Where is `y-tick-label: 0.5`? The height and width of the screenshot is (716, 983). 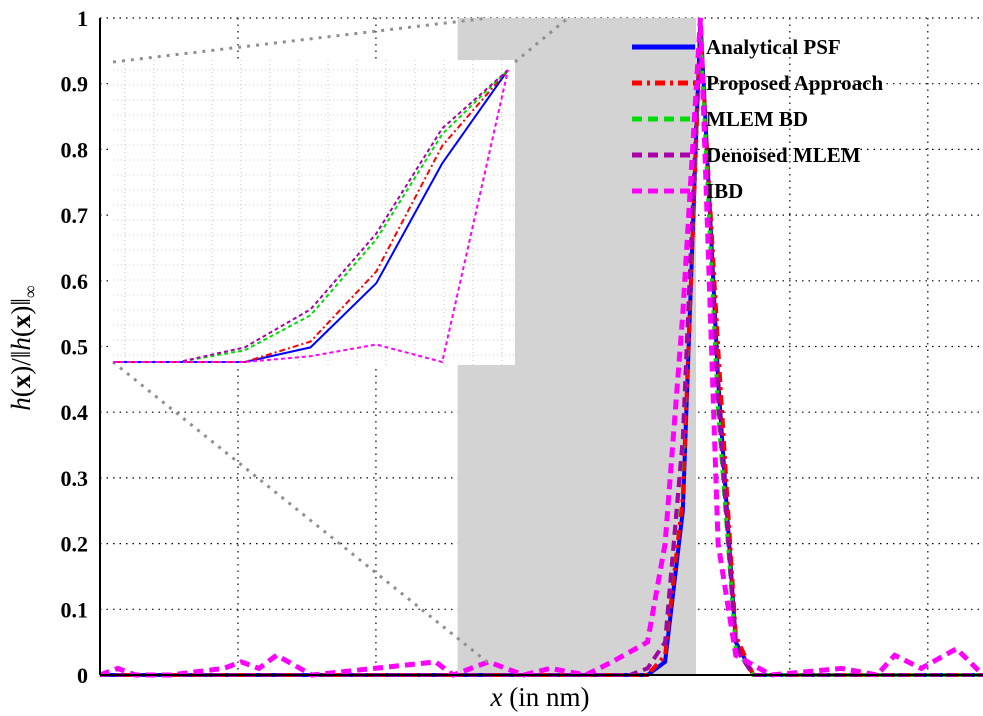
y-tick-label: 0.5 is located at coordinates (75, 347).